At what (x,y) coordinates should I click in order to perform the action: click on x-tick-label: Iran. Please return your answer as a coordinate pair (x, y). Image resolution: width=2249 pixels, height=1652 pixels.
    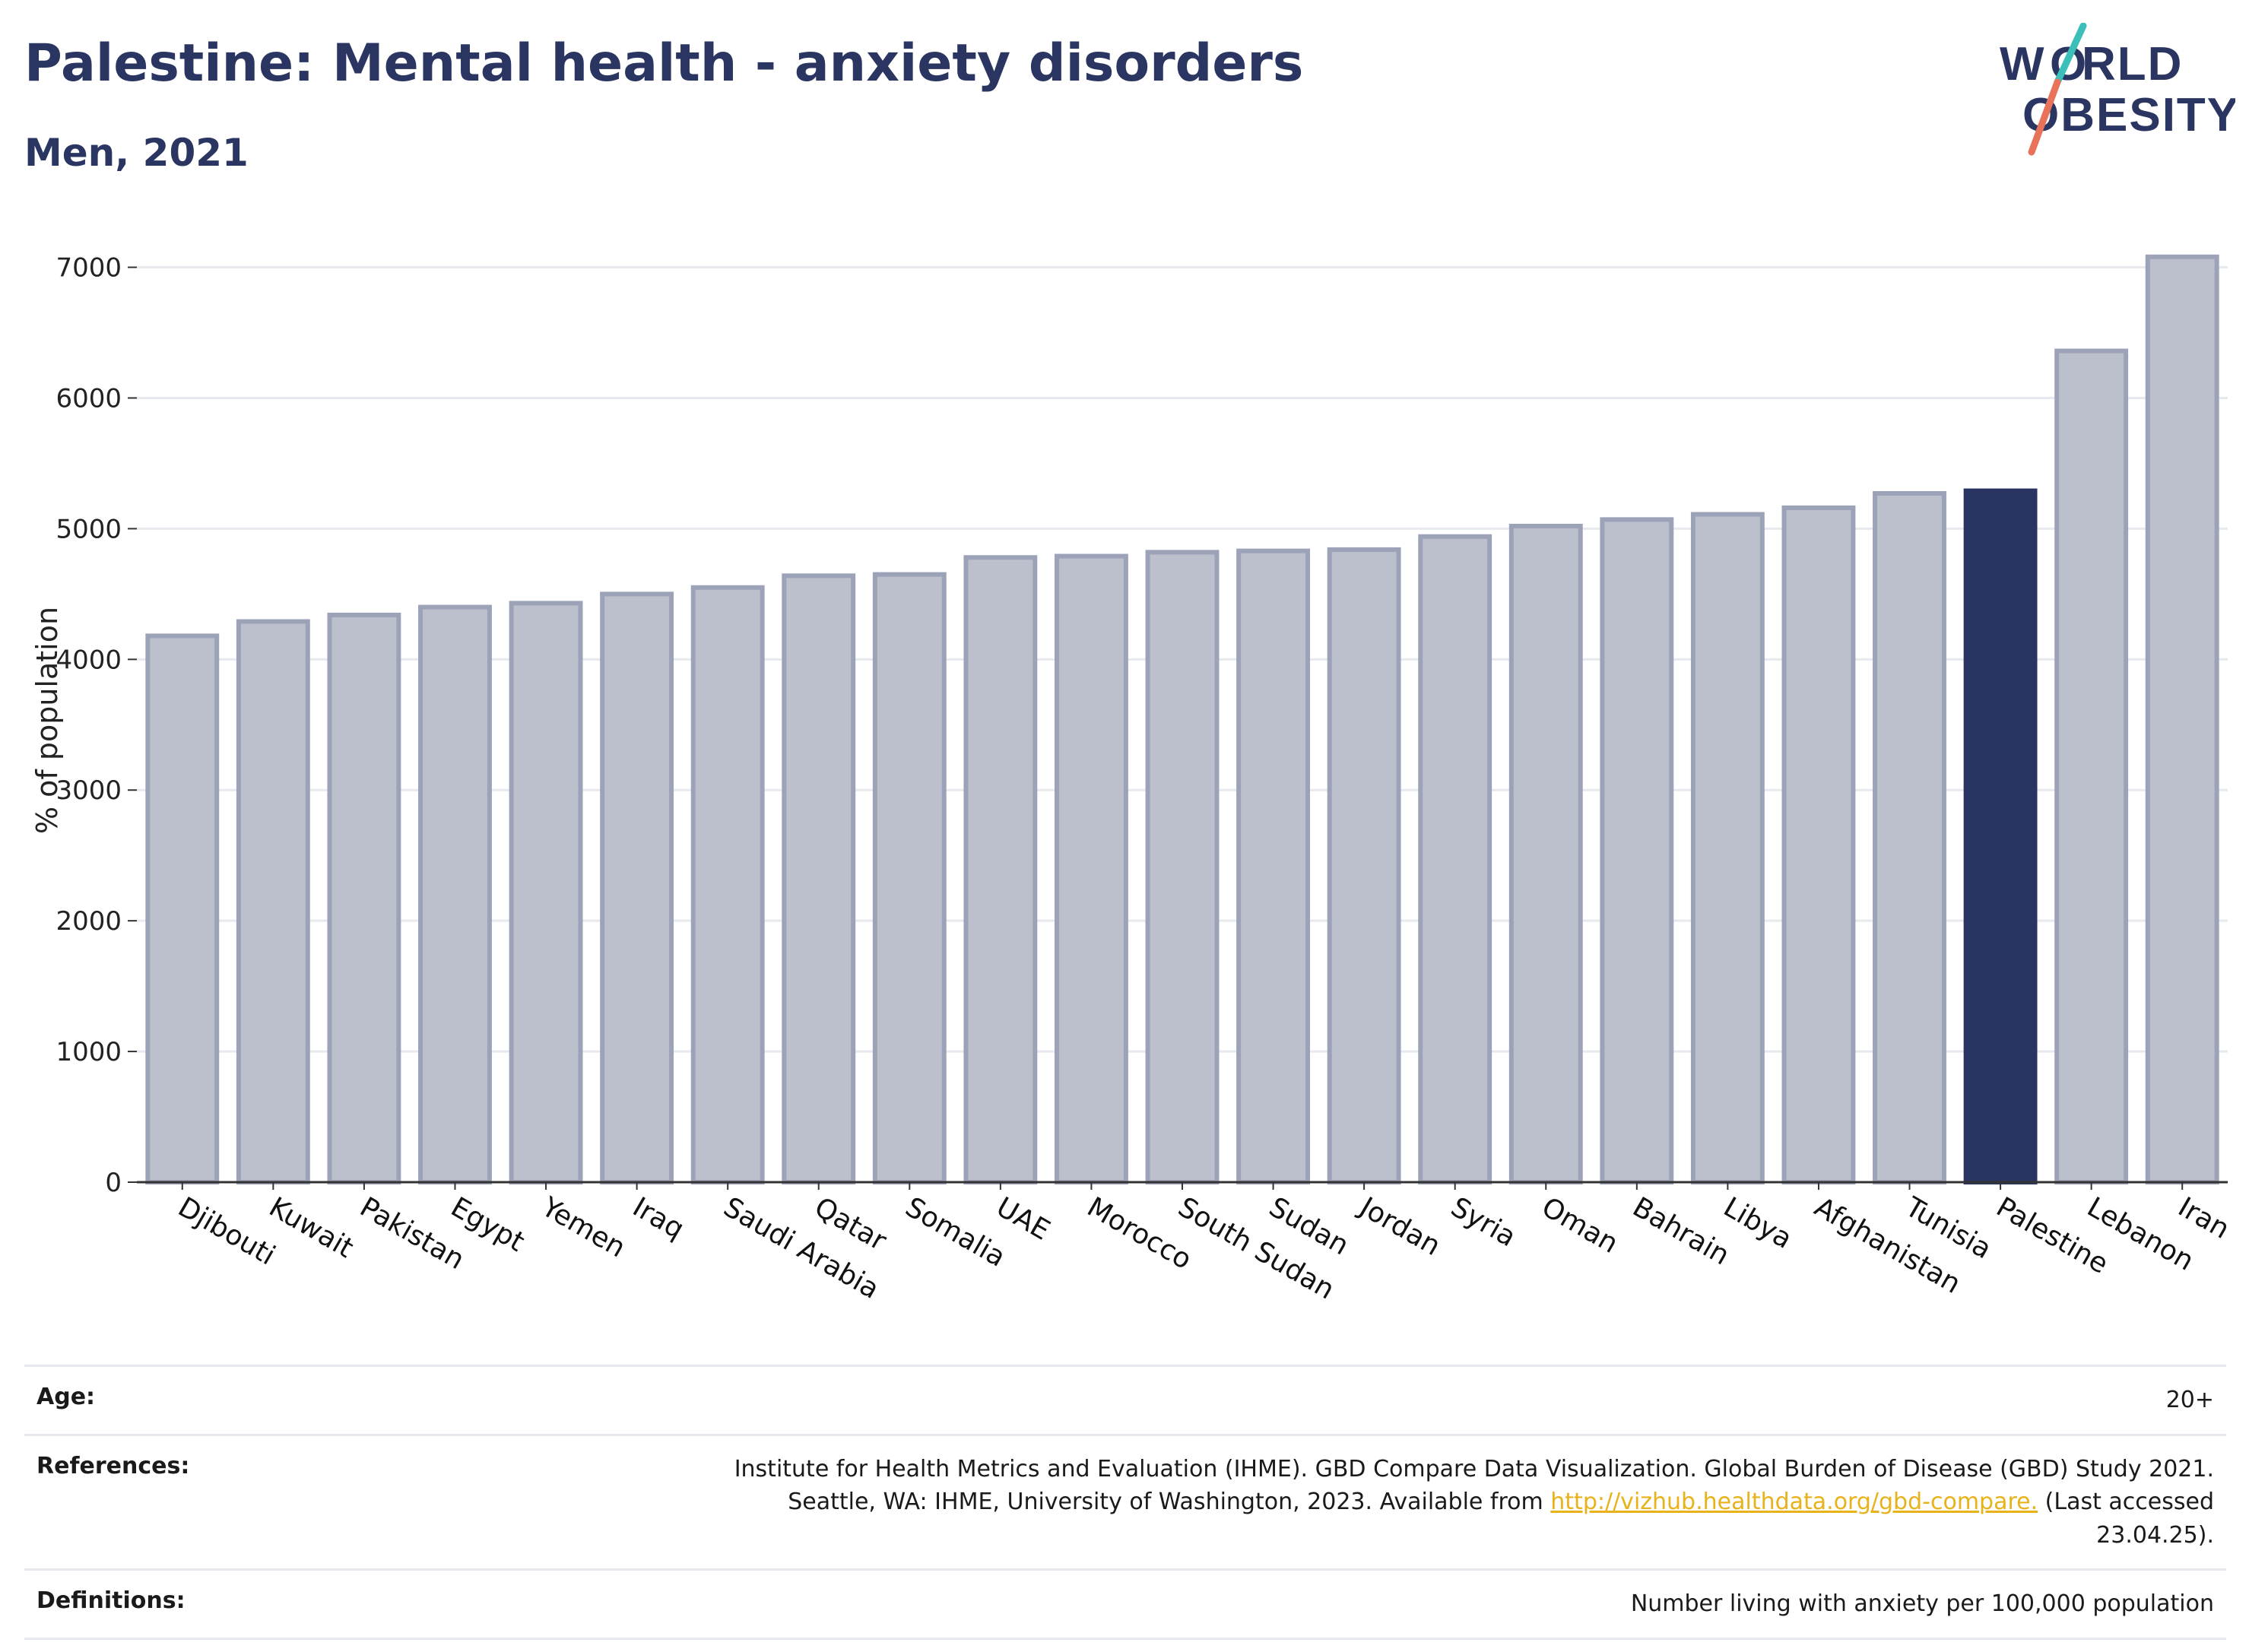
    Looking at the image, I should click on (2204, 1218).